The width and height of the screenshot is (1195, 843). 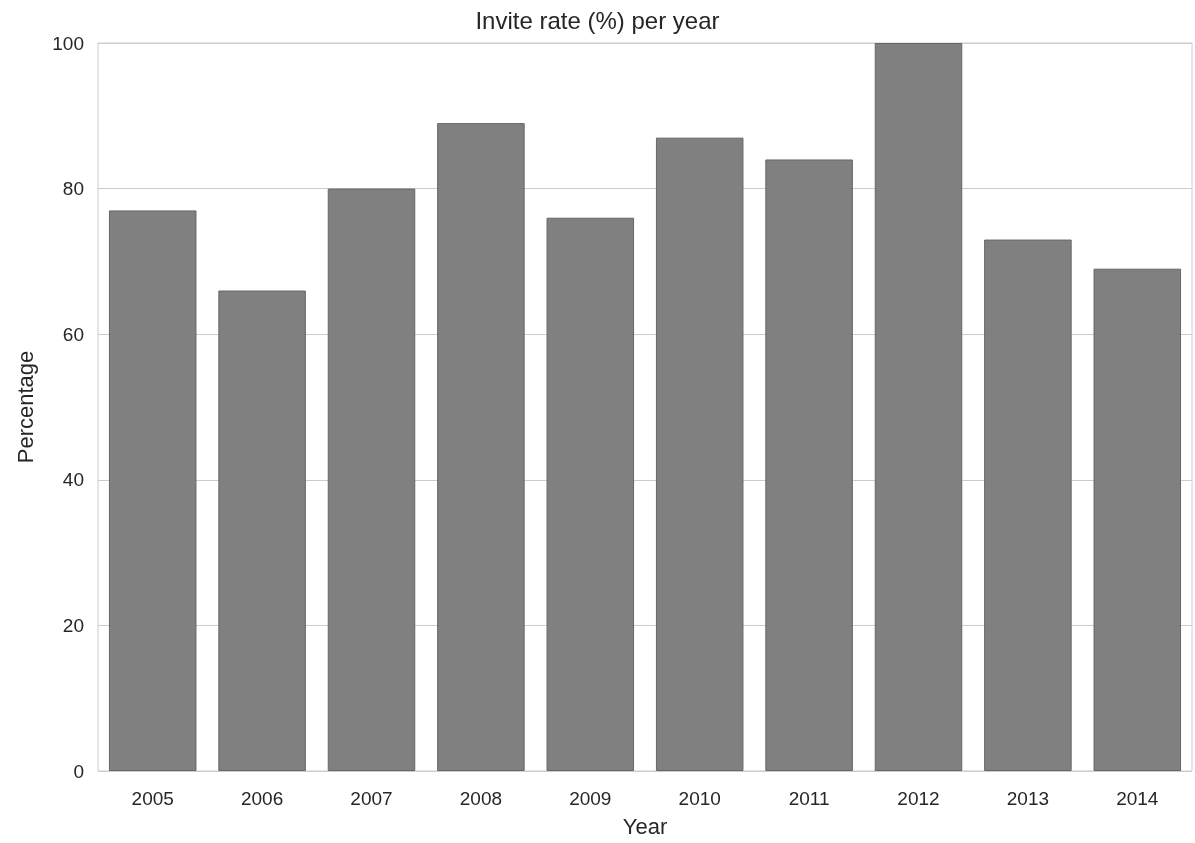 I want to click on x-tick-label: 2009, so click(x=590, y=798).